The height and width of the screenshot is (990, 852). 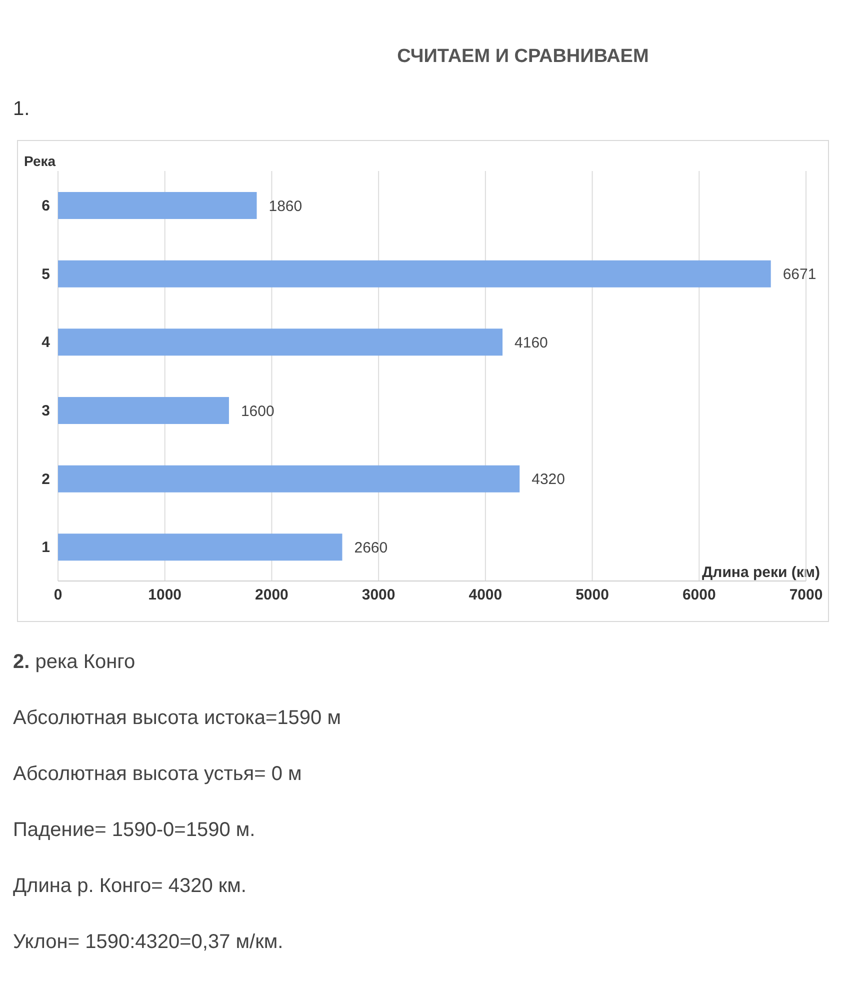 What do you see at coordinates (46, 547) in the screenshot?
I see `y-tick-label: 1` at bounding box center [46, 547].